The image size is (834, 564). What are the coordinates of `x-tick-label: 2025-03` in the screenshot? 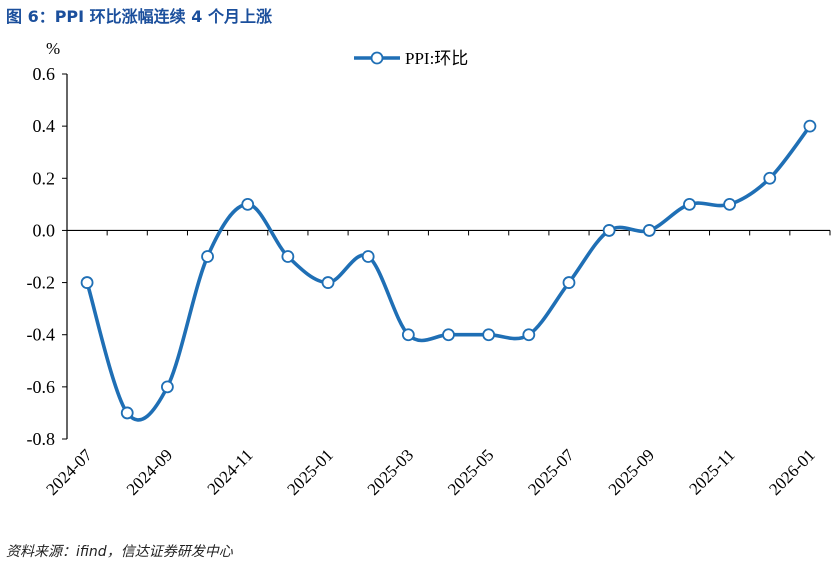 It's located at (391, 472).